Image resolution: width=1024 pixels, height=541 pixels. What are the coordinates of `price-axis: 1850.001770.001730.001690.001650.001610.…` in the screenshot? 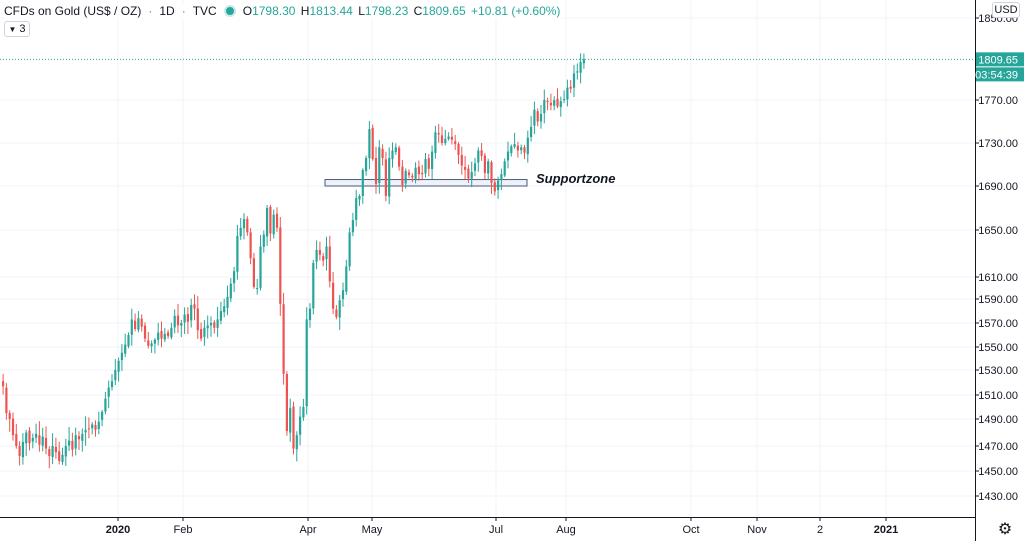 It's located at (999, 258).